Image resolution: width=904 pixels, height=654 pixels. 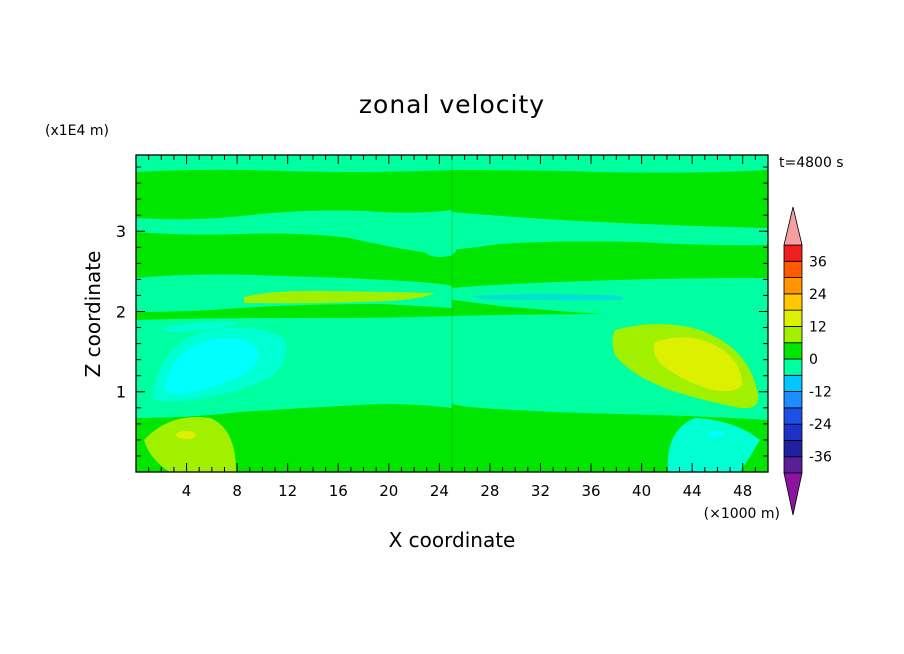 I want to click on contour-region-bottom-cyan-right, so click(x=713, y=445).